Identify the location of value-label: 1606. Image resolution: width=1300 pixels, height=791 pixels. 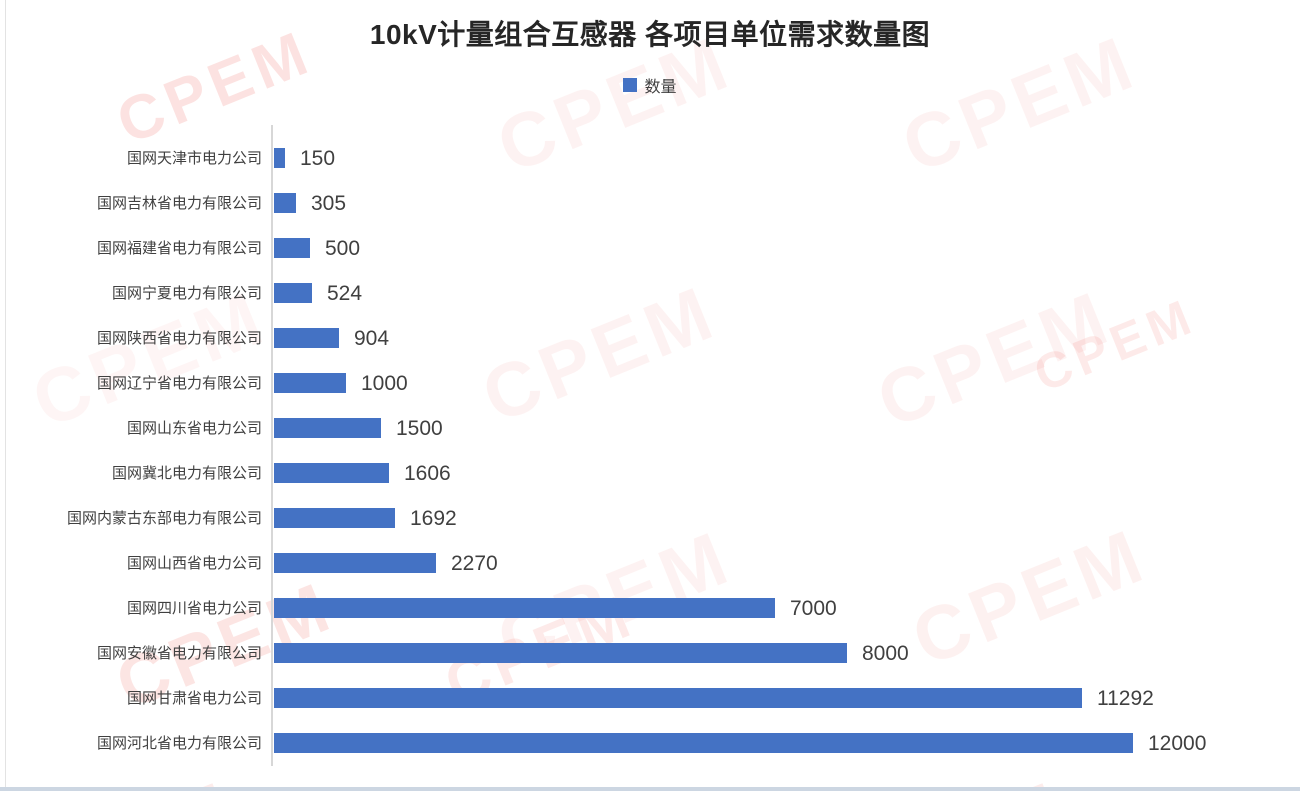
(427, 473).